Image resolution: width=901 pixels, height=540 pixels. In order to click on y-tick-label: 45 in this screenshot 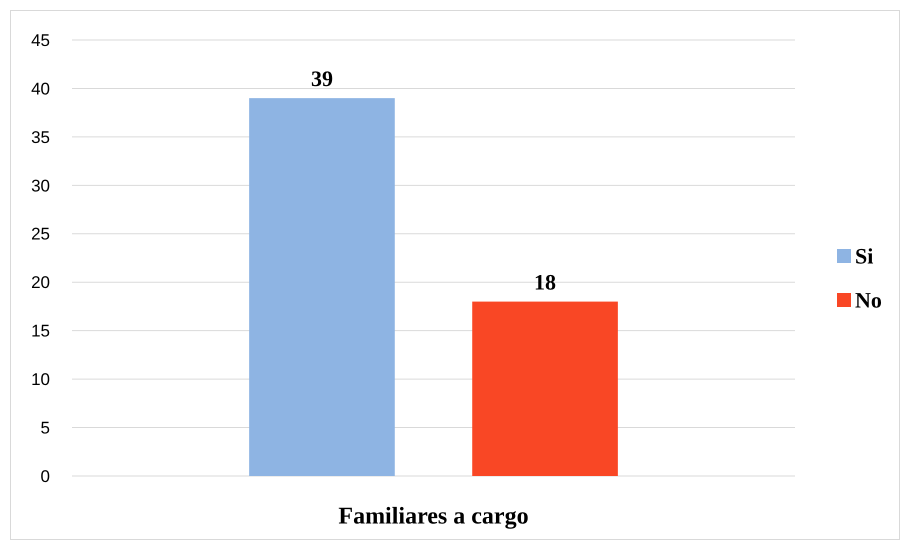, I will do `click(40, 40)`.